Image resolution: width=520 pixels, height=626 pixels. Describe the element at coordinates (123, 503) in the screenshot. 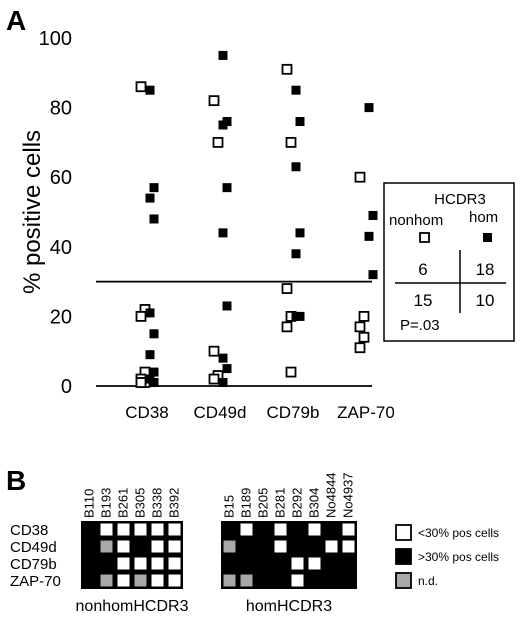

I see `sample-label: B261` at that location.